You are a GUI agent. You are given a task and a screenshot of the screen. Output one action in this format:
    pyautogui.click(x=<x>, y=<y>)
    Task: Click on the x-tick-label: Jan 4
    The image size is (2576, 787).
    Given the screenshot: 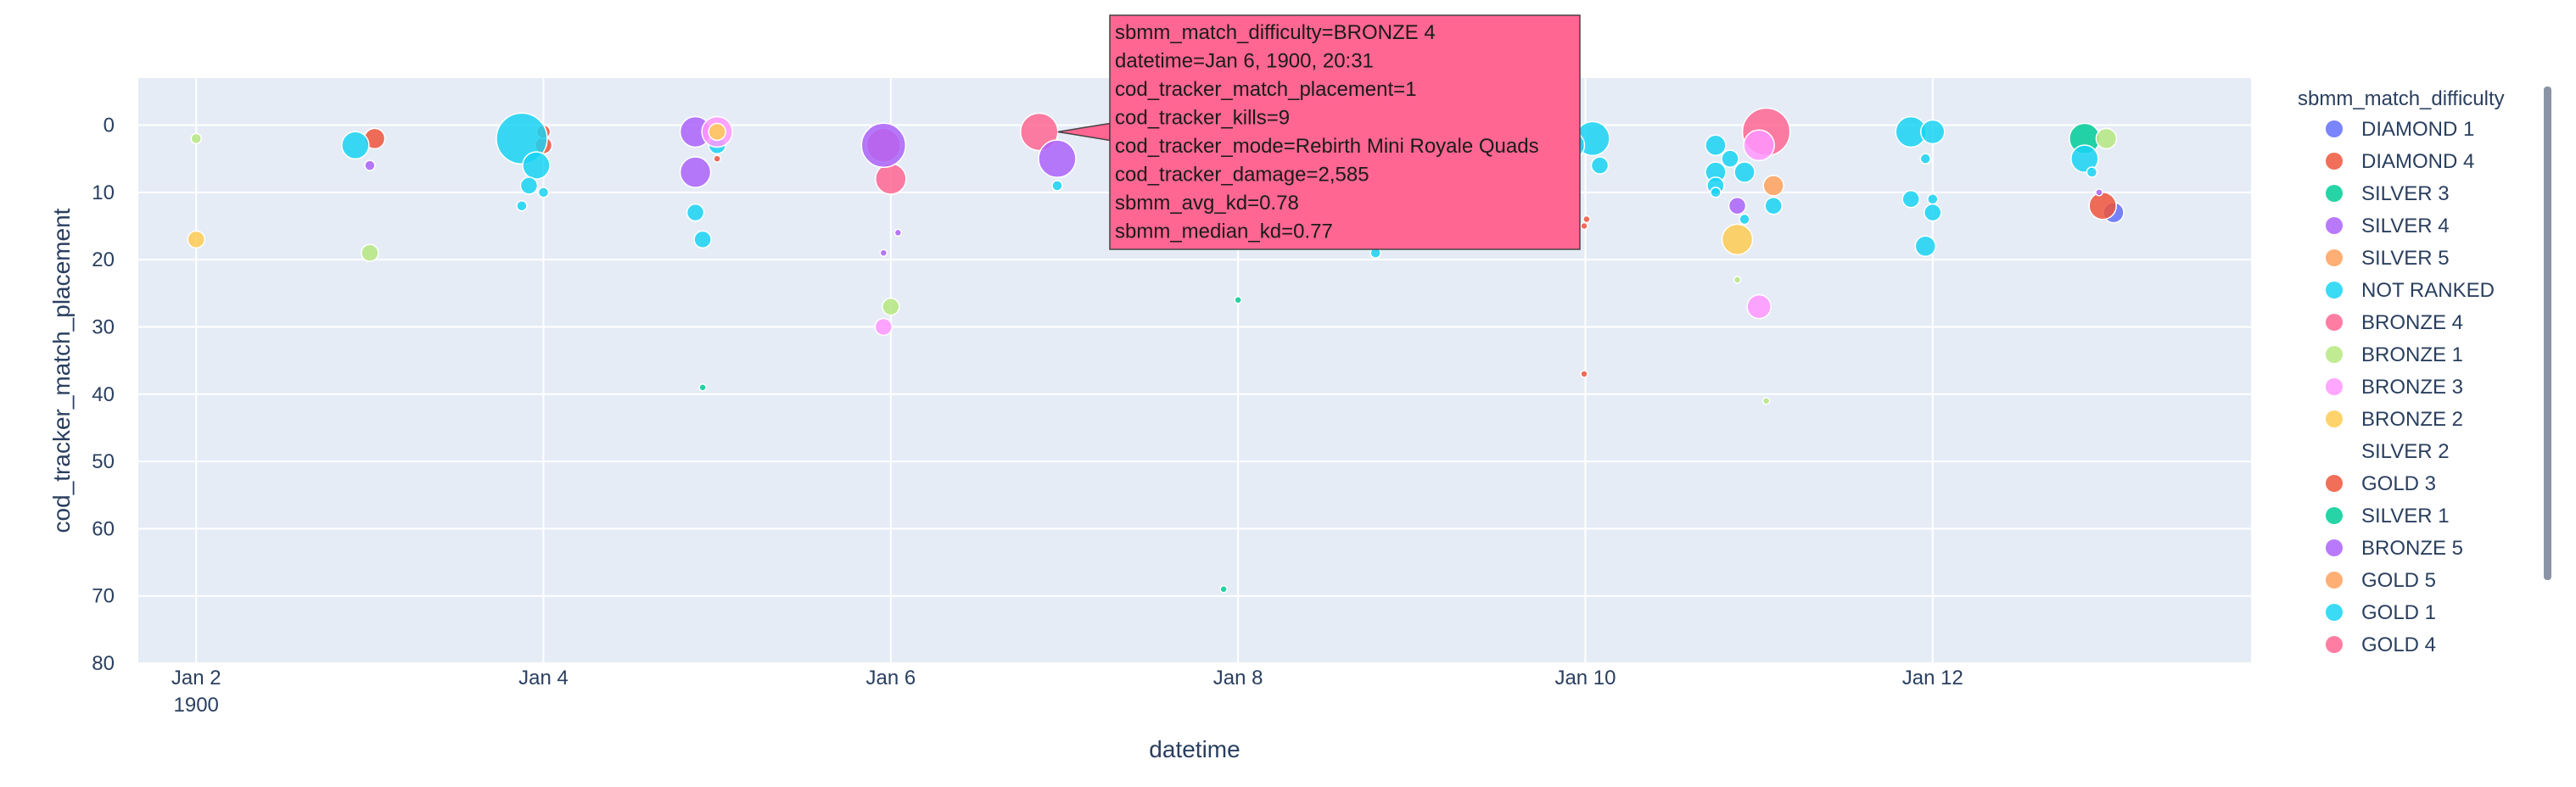 What is the action you would take?
    pyautogui.click(x=543, y=678)
    